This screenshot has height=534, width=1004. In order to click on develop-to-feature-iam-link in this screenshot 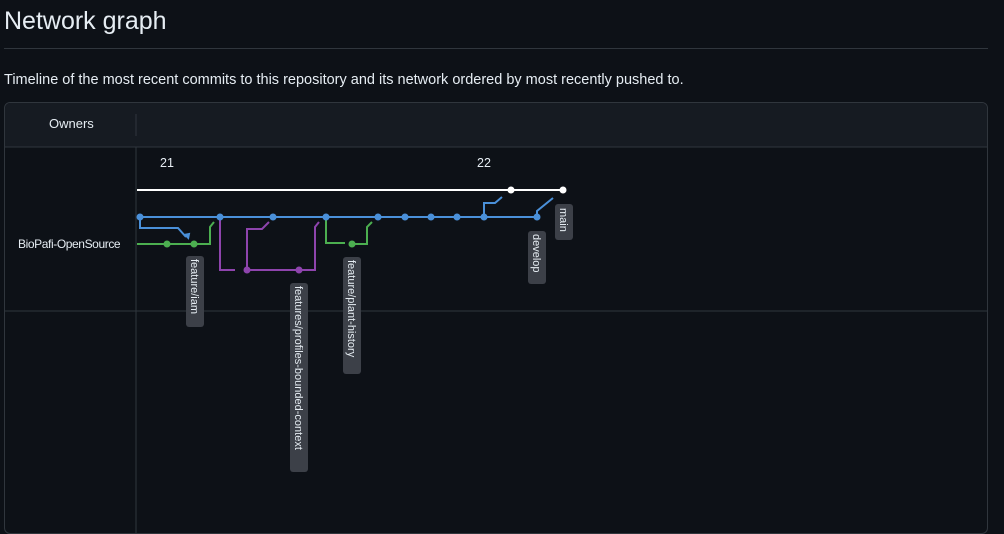, I will do `click(163, 227)`.